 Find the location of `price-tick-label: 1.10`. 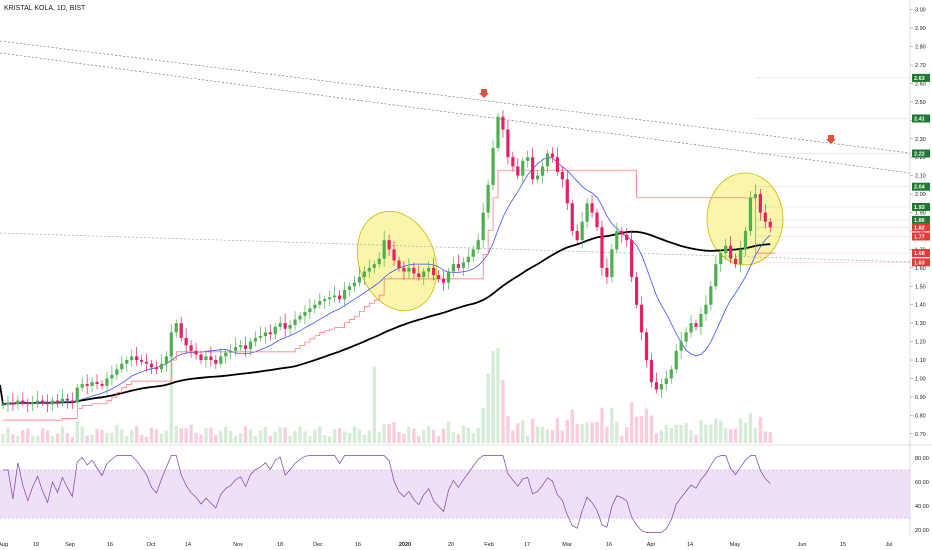

price-tick-label: 1.10 is located at coordinates (920, 361).